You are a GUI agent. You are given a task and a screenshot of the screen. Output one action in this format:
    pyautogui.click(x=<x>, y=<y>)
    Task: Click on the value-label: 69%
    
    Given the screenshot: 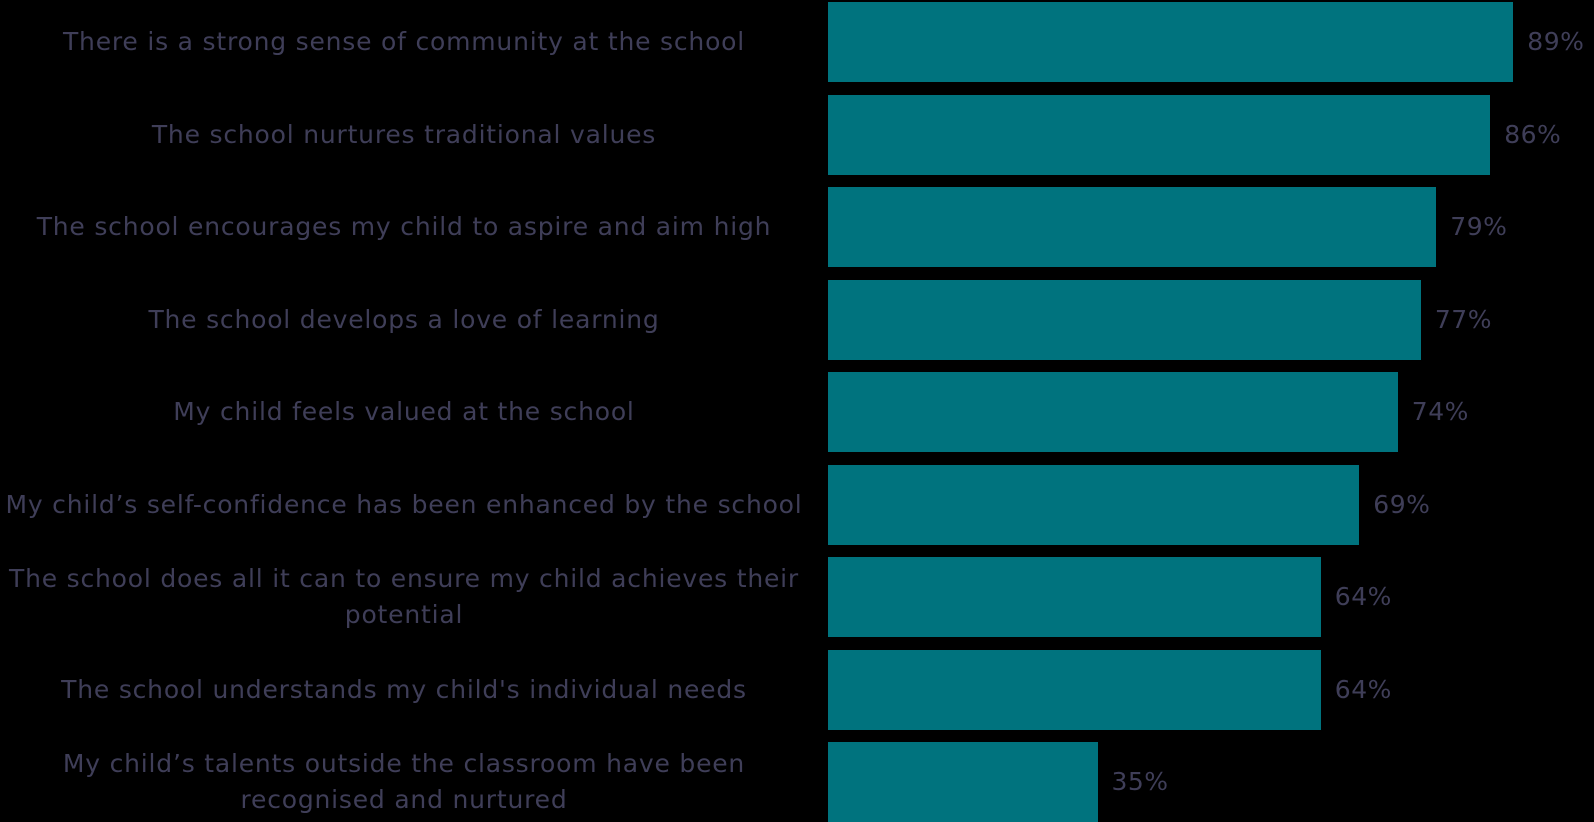 What is the action you would take?
    pyautogui.click(x=1402, y=504)
    